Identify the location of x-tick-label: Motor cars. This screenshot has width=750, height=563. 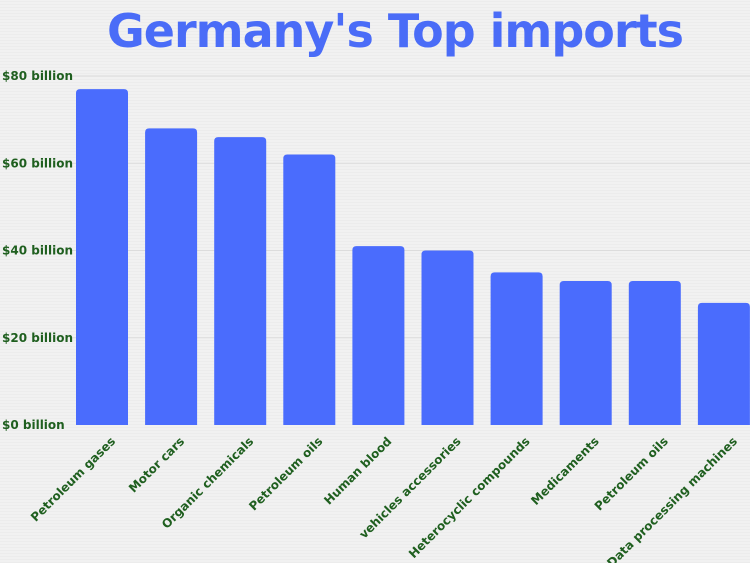
(156, 464).